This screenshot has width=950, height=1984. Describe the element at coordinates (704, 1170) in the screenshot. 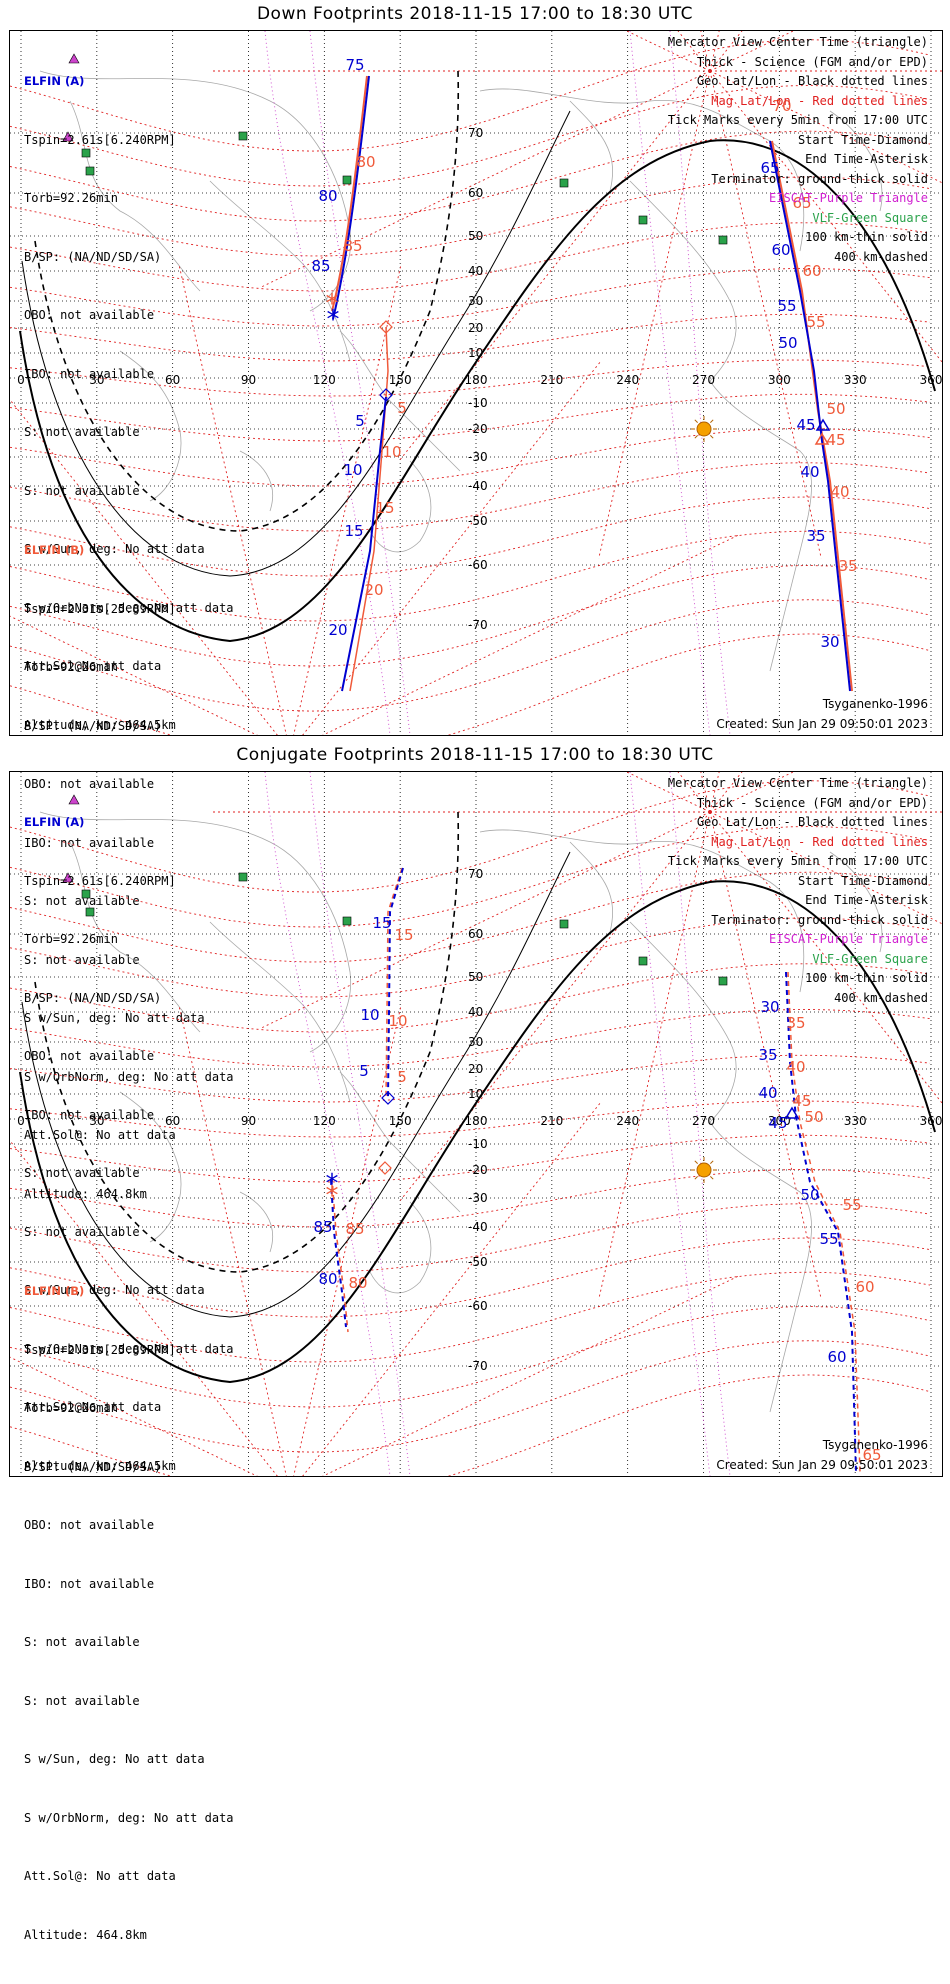

I see `sun-group` at that location.